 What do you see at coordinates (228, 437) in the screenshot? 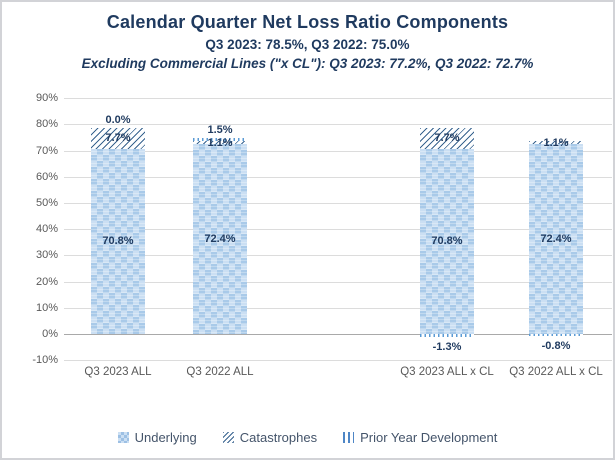
I see `legend-swatch-diag-icon` at bounding box center [228, 437].